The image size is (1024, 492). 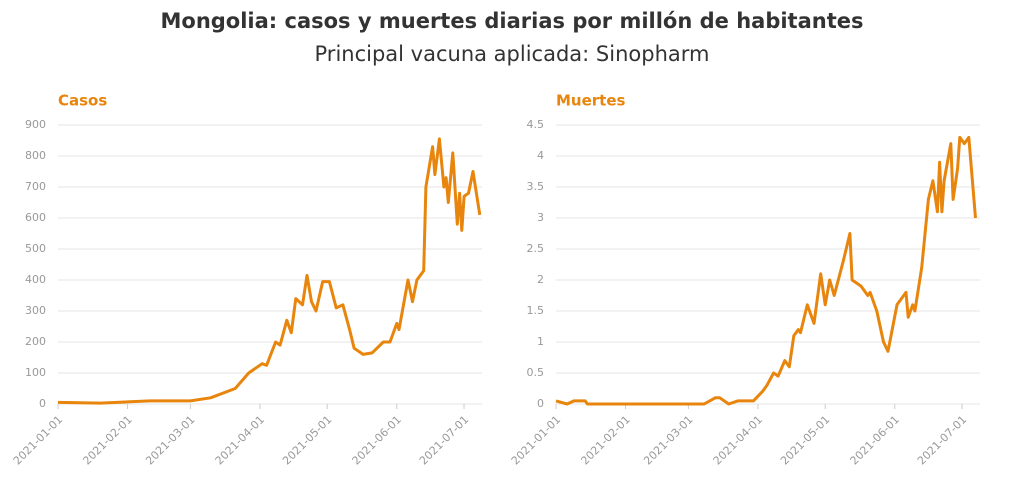 I want to click on y-tick-label: 3, so click(x=540, y=217).